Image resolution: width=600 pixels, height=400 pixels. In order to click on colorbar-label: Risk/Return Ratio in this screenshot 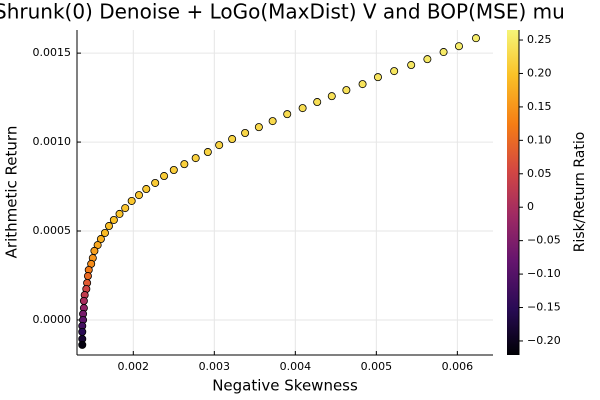, I will do `click(580, 192)`.